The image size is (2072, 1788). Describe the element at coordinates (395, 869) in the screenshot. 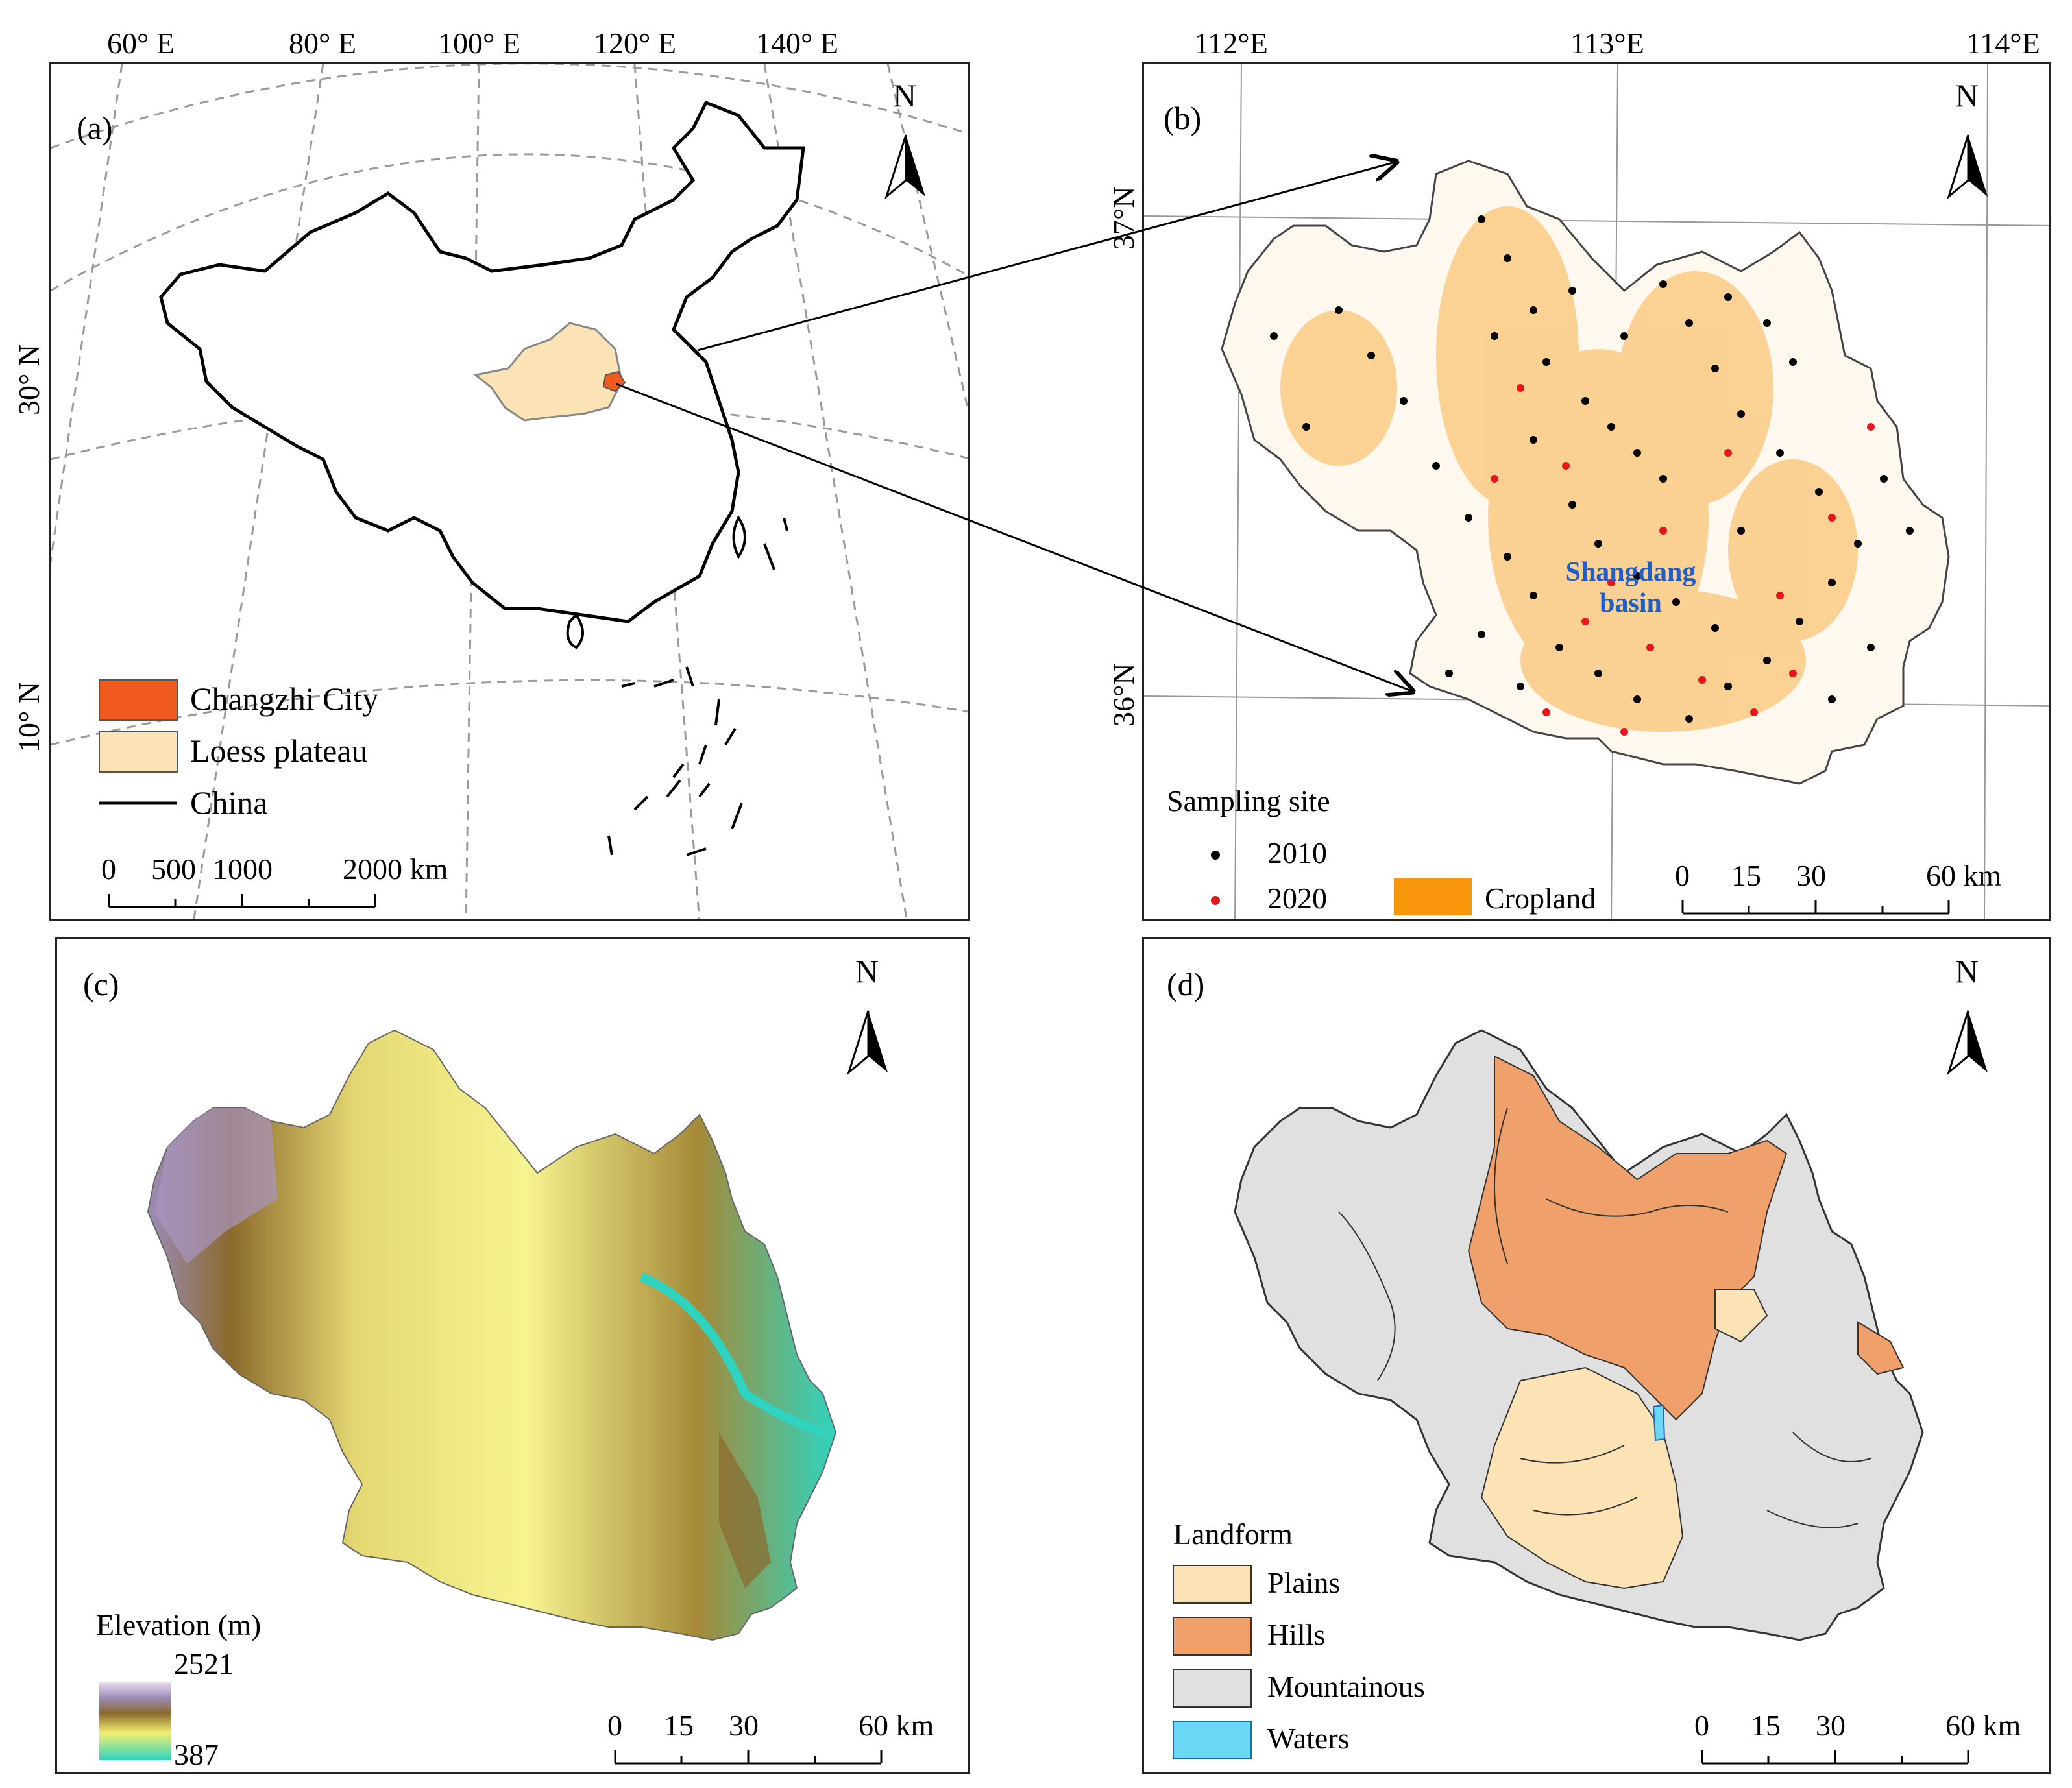

I see `scale-a-label-3: 2000 km` at that location.